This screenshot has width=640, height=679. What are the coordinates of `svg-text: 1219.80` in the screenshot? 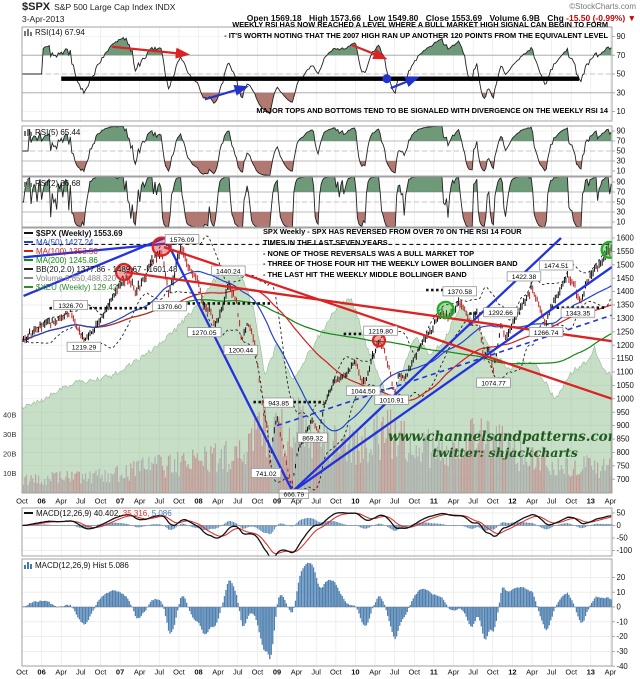 It's located at (380, 332).